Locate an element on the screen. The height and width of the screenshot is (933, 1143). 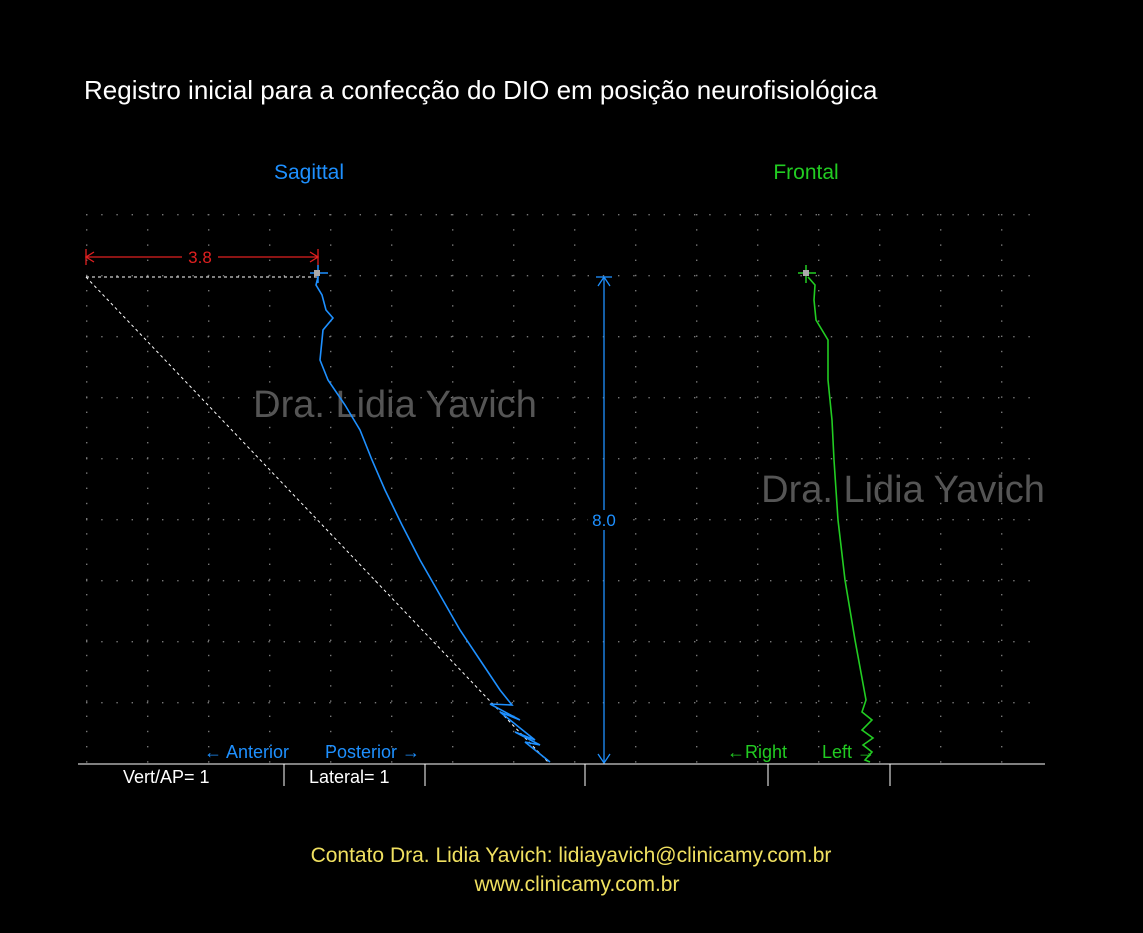
direction-label: ←Right is located at coordinates (757, 752).